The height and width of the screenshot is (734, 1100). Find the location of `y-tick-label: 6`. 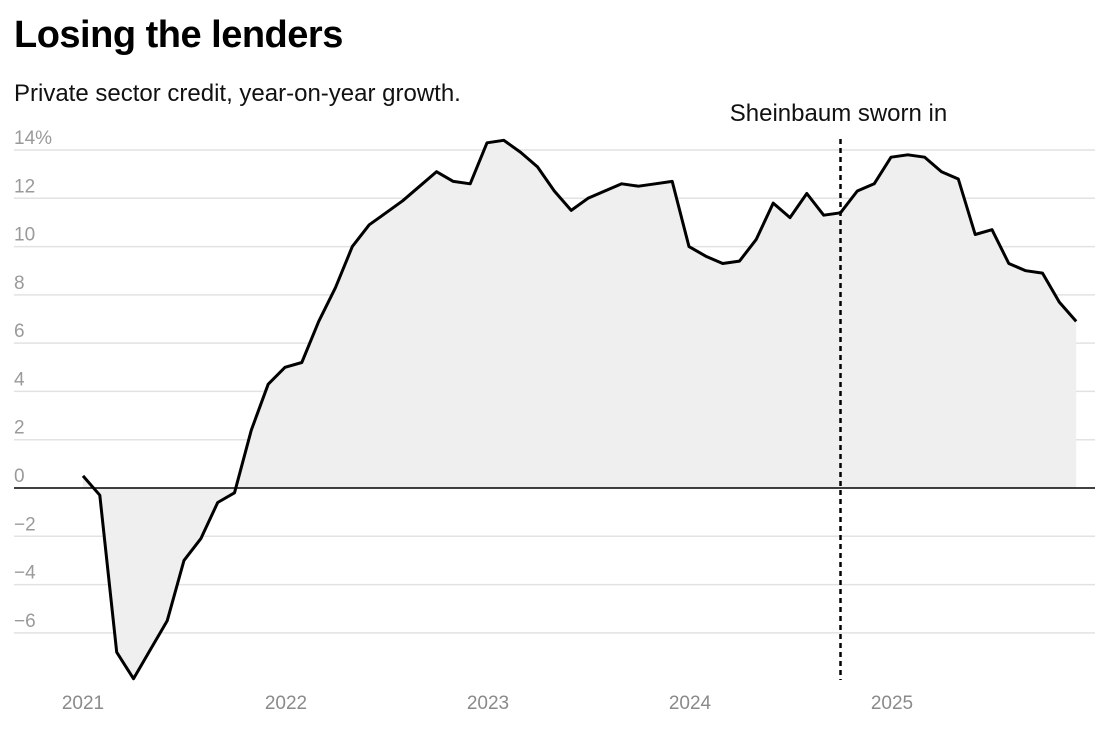

y-tick-label: 6 is located at coordinates (19, 331).